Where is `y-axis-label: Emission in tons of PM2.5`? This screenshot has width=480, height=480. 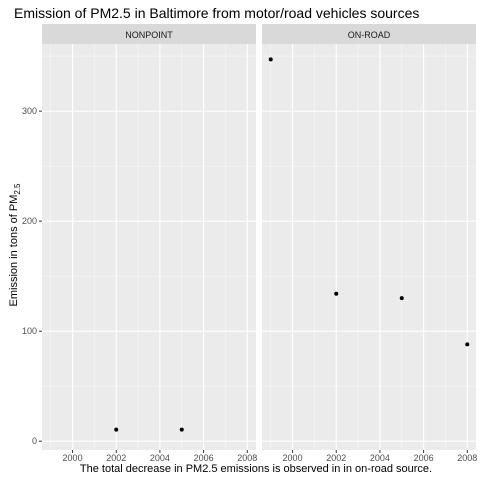 y-axis-label: Emission in tons of PM2.5 is located at coordinates (15, 245).